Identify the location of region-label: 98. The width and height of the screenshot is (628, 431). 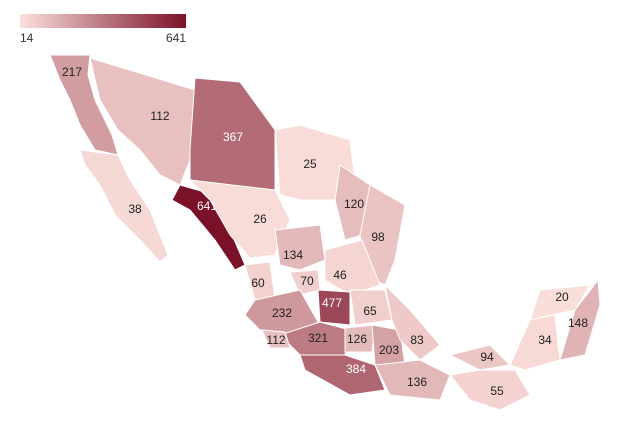
(378, 237).